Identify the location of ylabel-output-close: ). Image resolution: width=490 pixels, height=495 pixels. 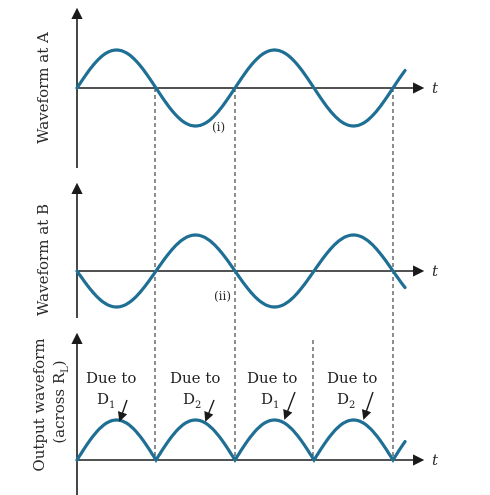
(59, 363).